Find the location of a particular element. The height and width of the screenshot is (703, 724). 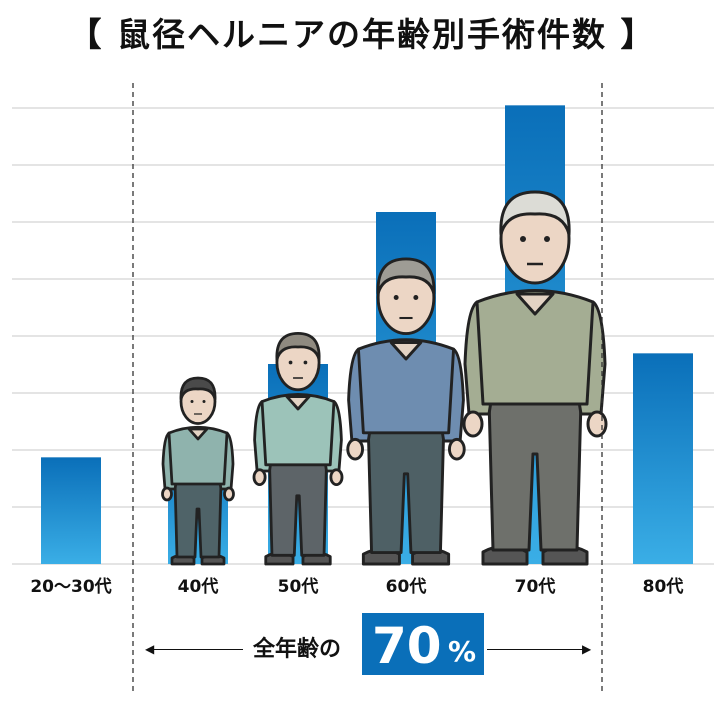

percentage-box: 70 % is located at coordinates (423, 644).